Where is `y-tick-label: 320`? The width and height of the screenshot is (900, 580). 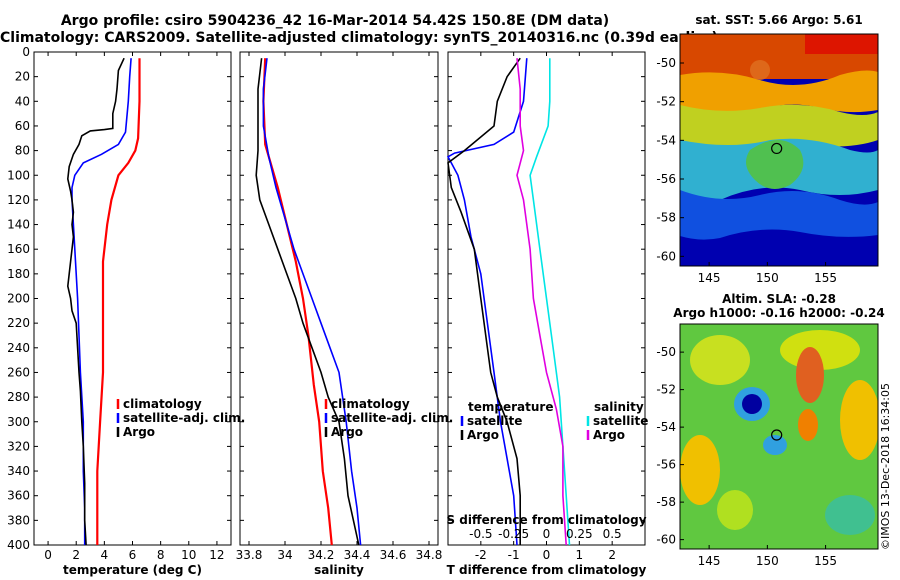 y-tick-label: 320 is located at coordinates (18, 446).